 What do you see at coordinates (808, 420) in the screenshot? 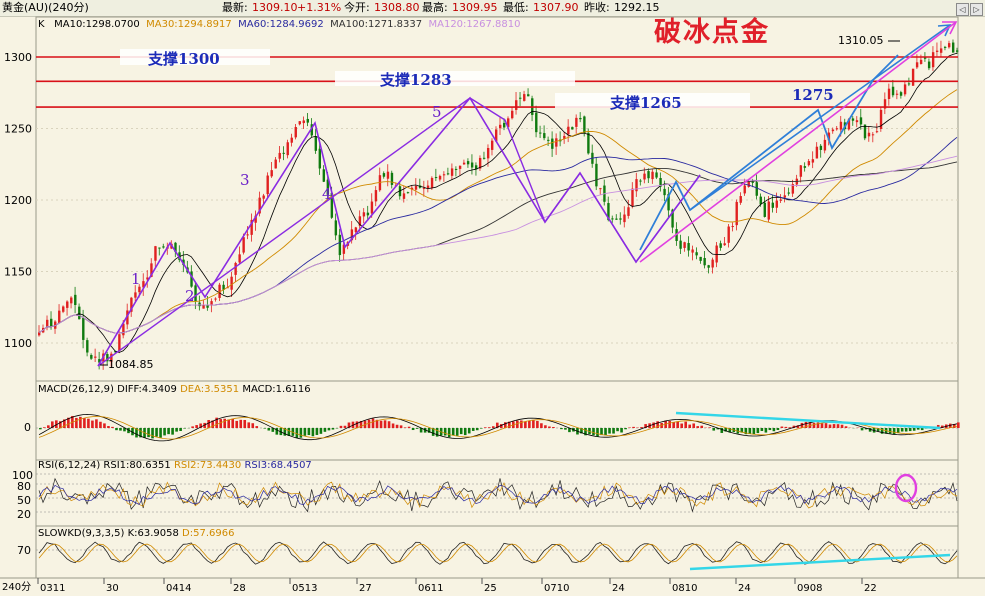
I see `macd-divergence-line` at bounding box center [808, 420].